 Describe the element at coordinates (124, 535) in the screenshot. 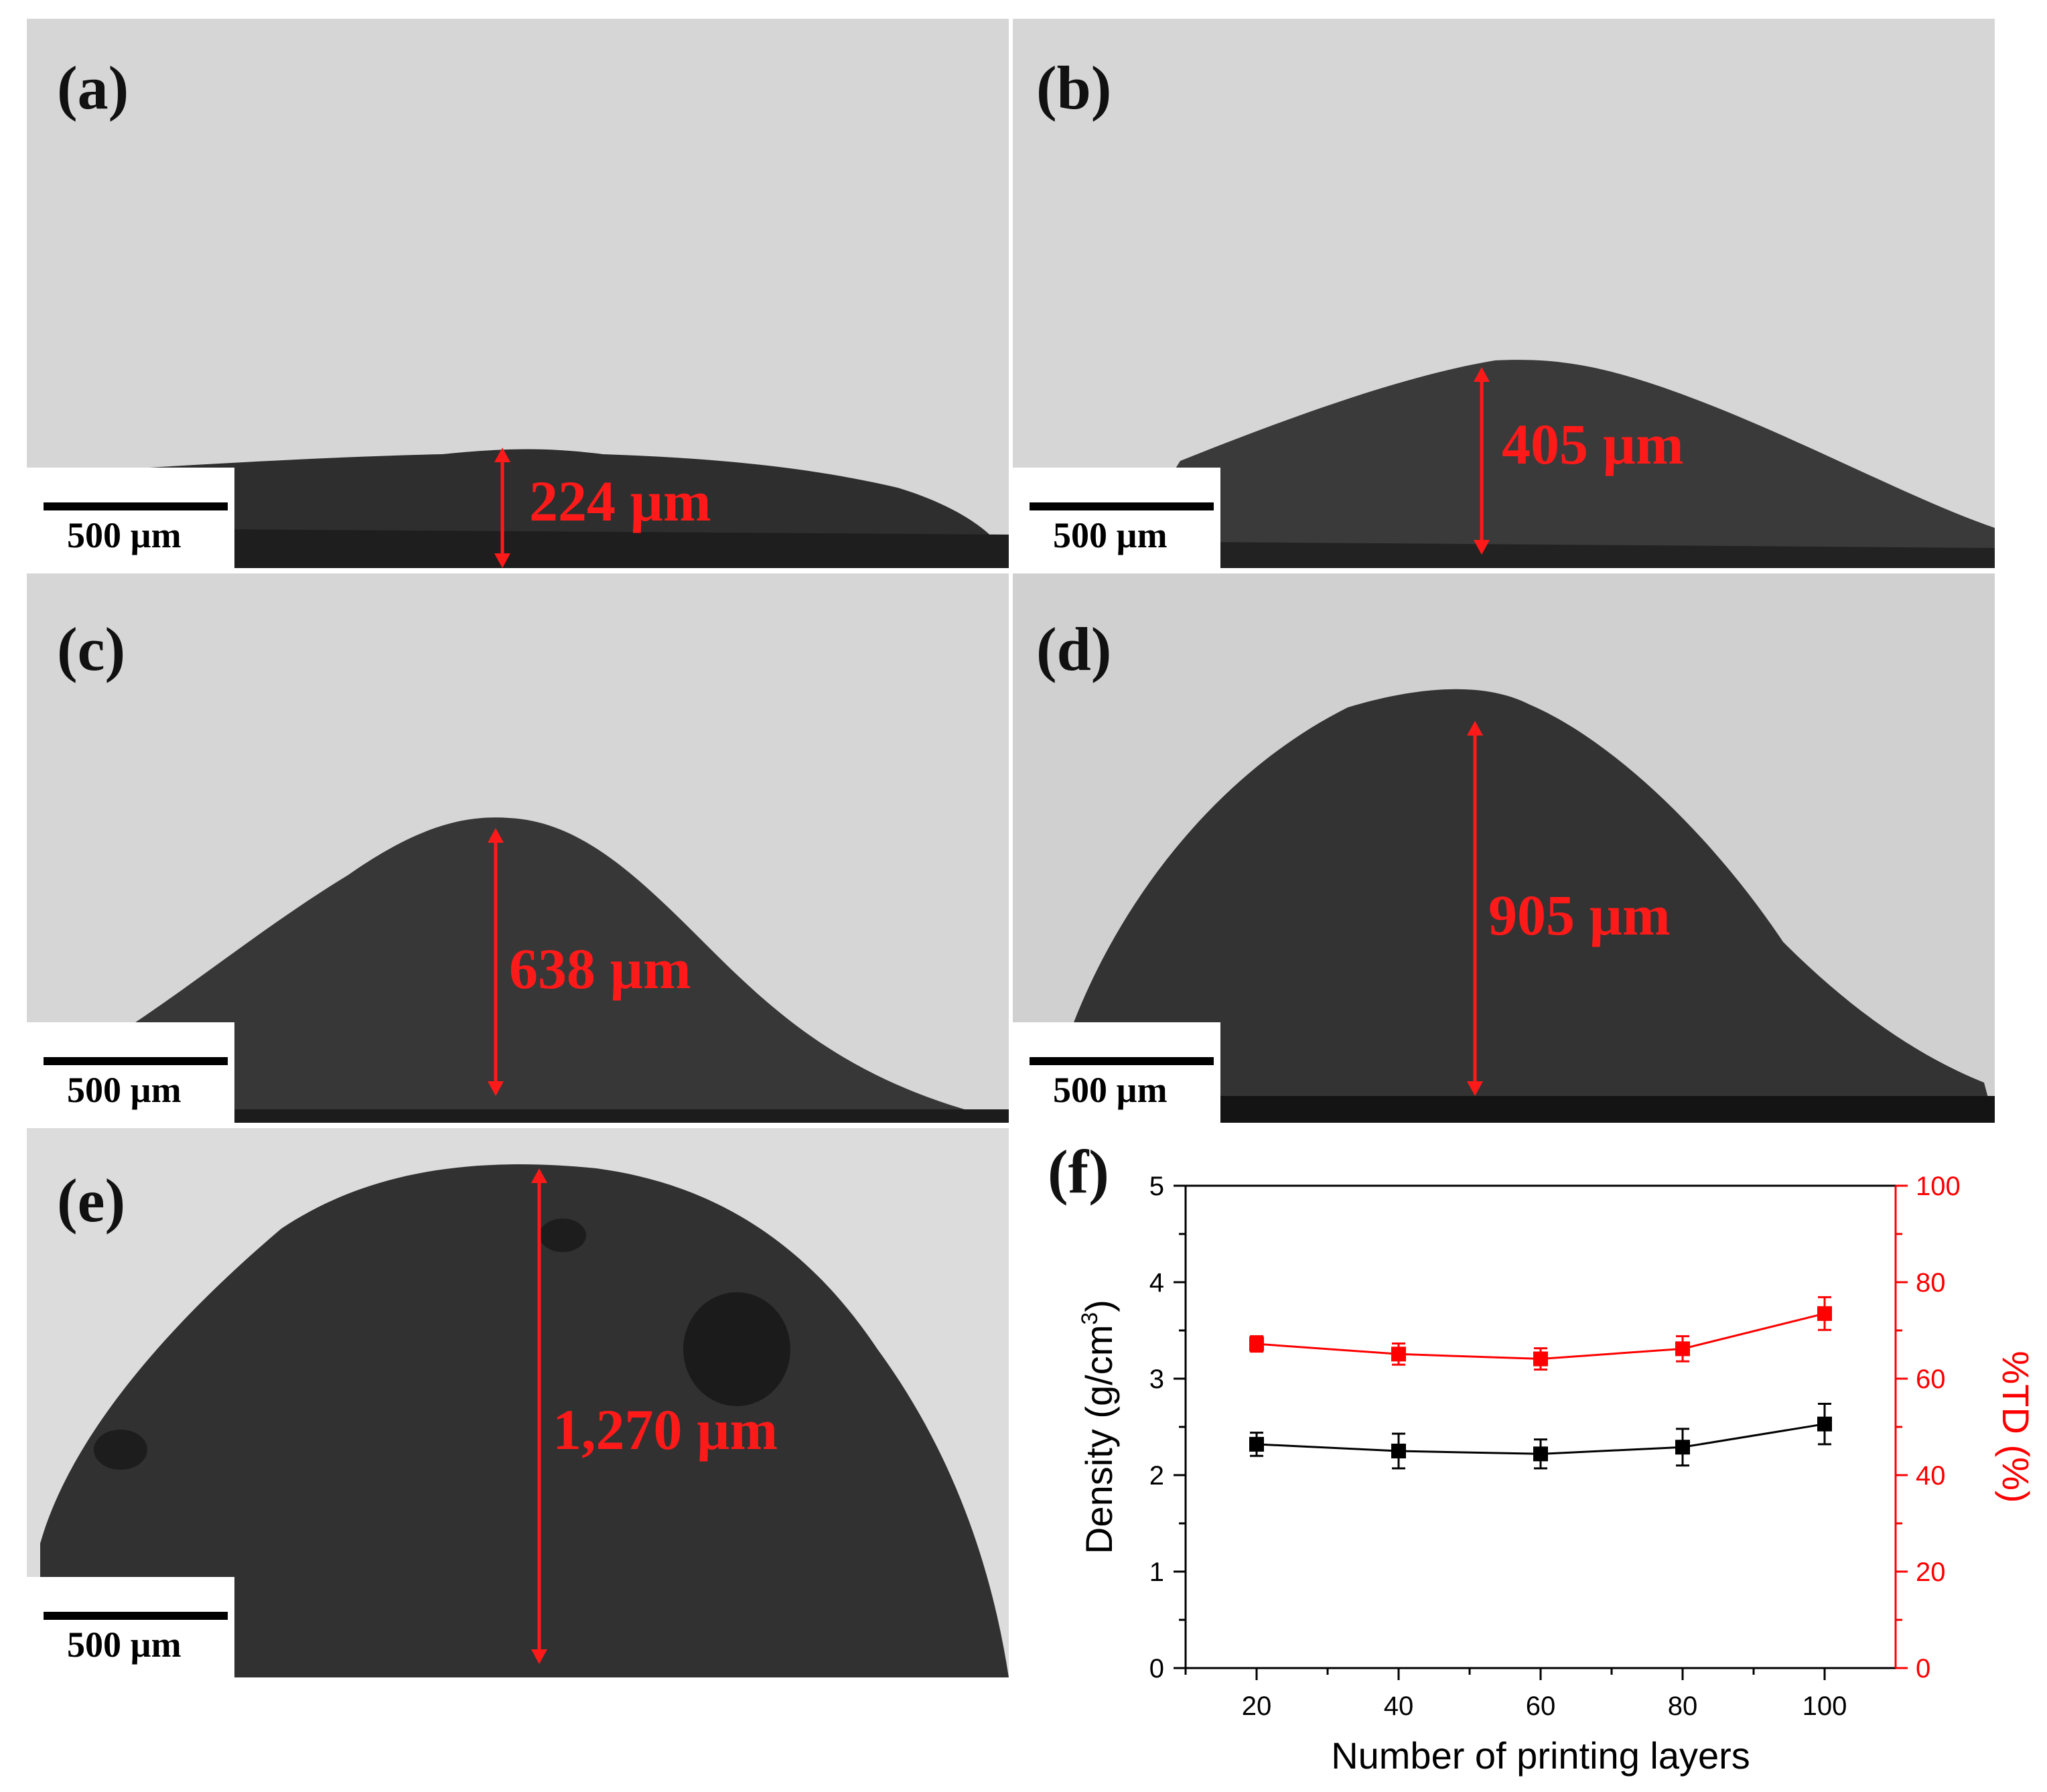

I see `scale-label-a: 500 µm` at that location.